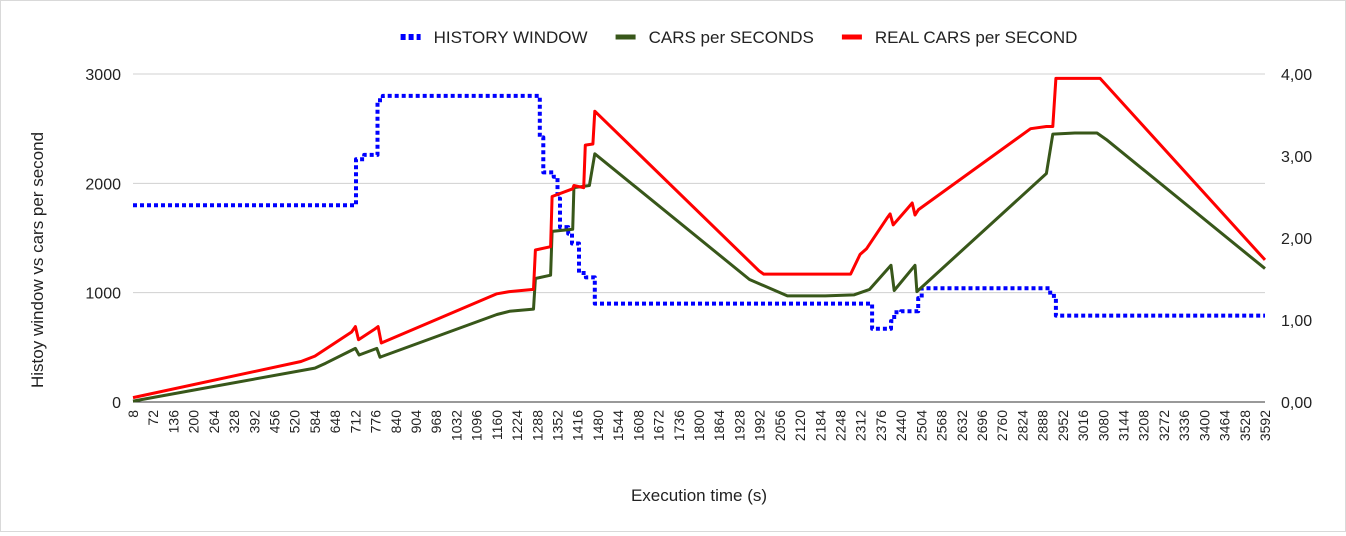 The width and height of the screenshot is (1346, 536). Describe the element at coordinates (133, 414) in the screenshot. I see `x-tick-label: 8` at that location.